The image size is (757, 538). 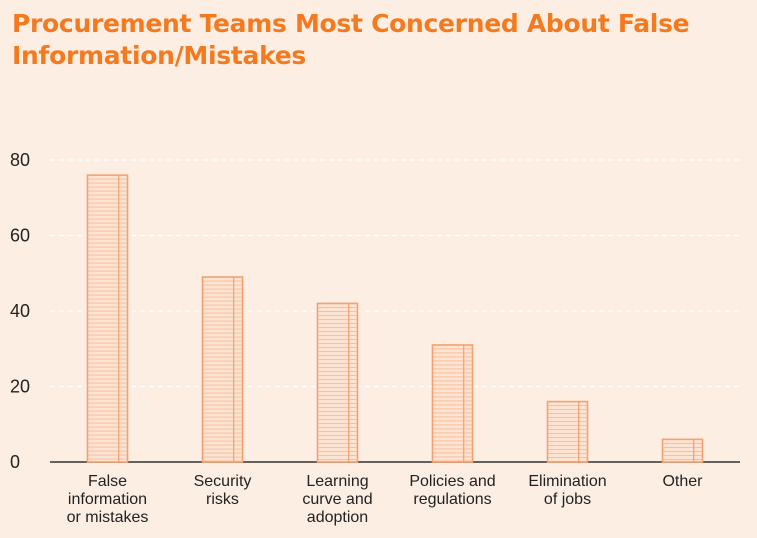 What do you see at coordinates (223, 490) in the screenshot?
I see `x-category-label: Security risks` at bounding box center [223, 490].